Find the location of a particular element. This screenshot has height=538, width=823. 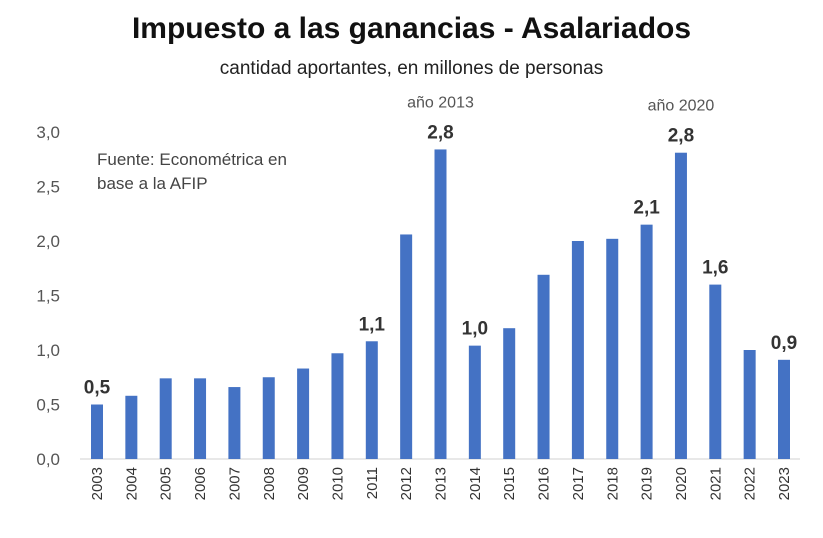

x-tick-label: 2013 is located at coordinates (441, 483).